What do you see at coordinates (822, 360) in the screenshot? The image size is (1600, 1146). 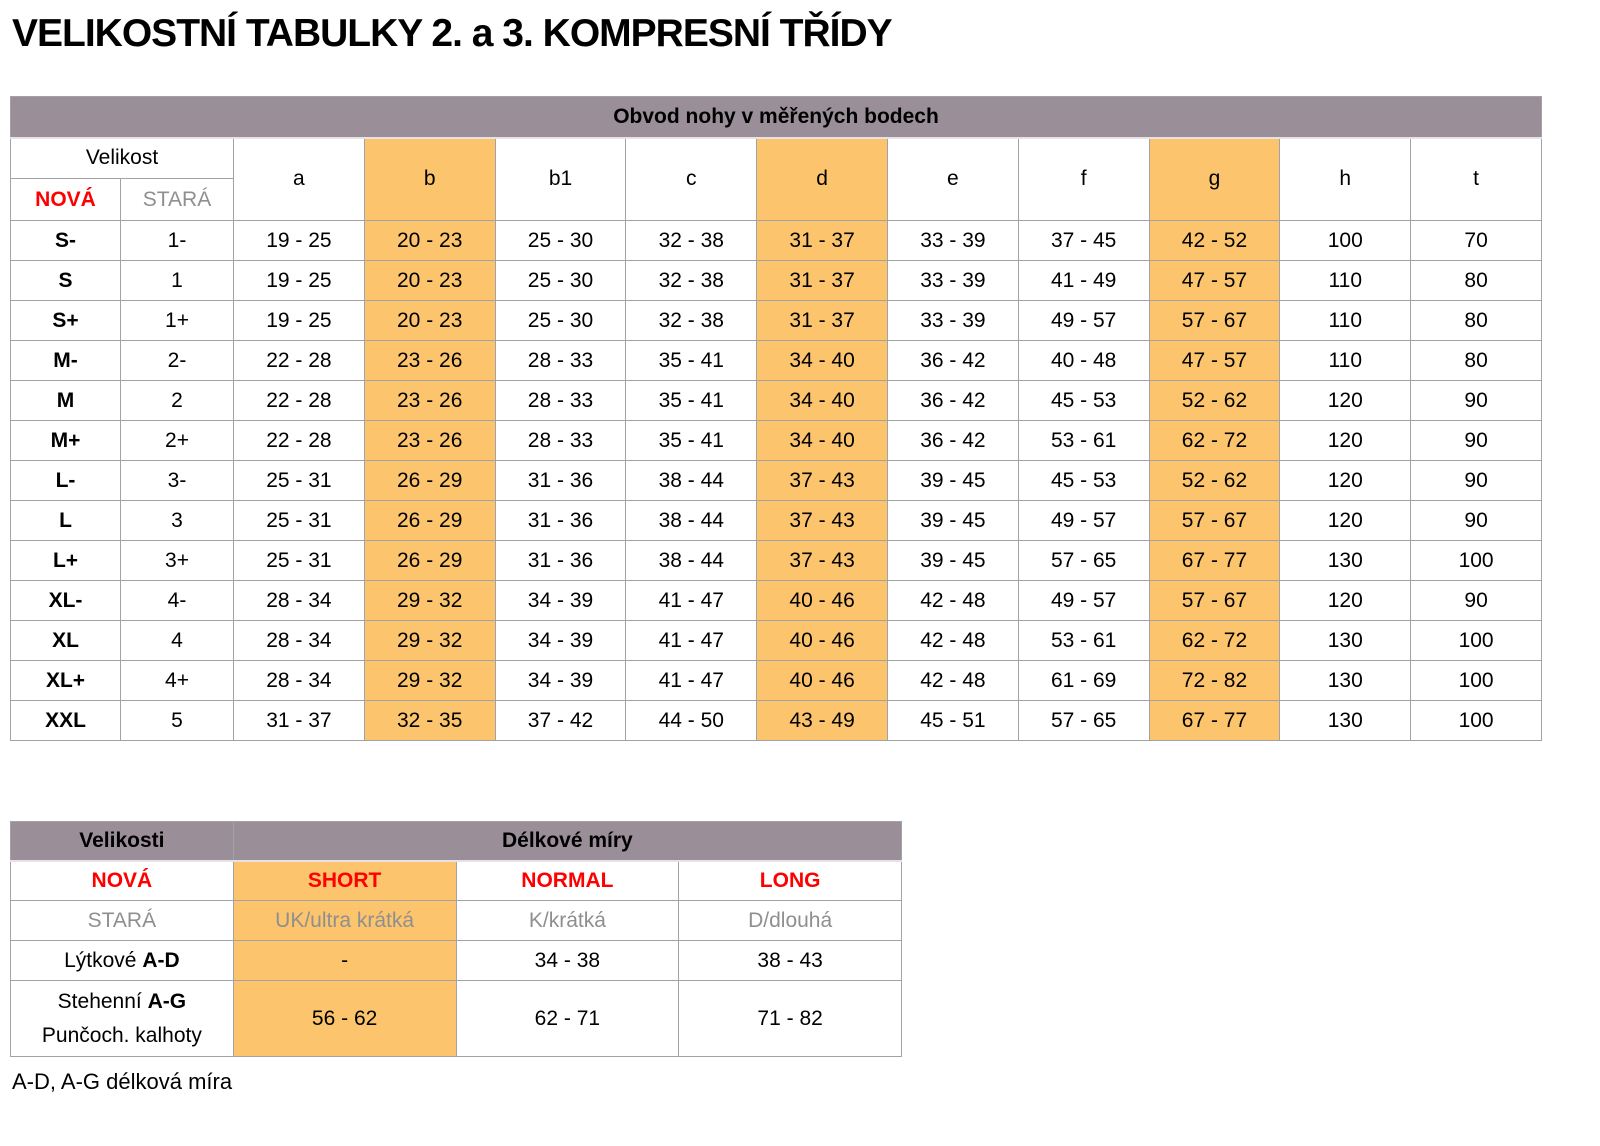 I see `cell-d: 34 - 40` at bounding box center [822, 360].